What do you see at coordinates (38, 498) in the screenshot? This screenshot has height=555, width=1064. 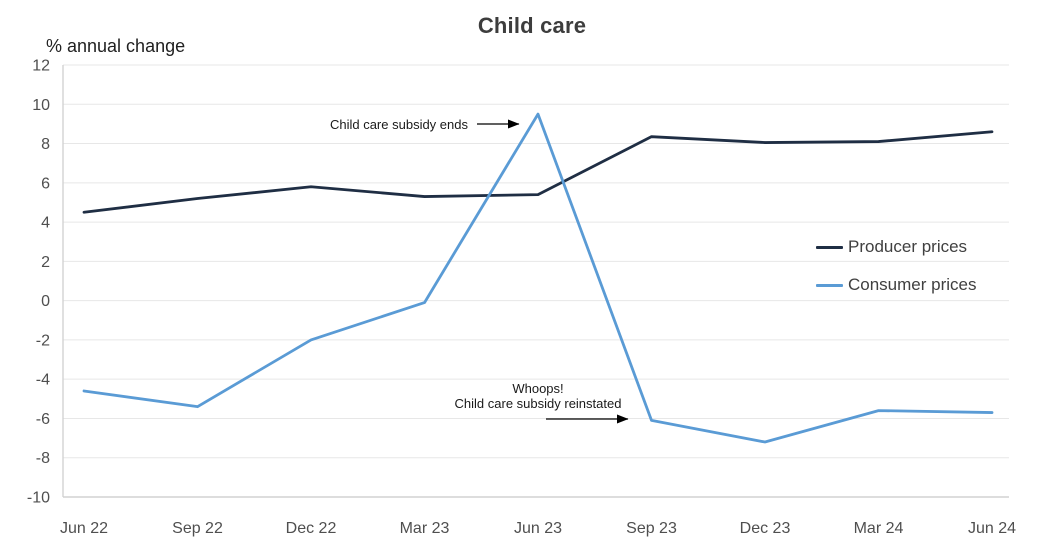 I see `y-tick-label: -10` at bounding box center [38, 498].